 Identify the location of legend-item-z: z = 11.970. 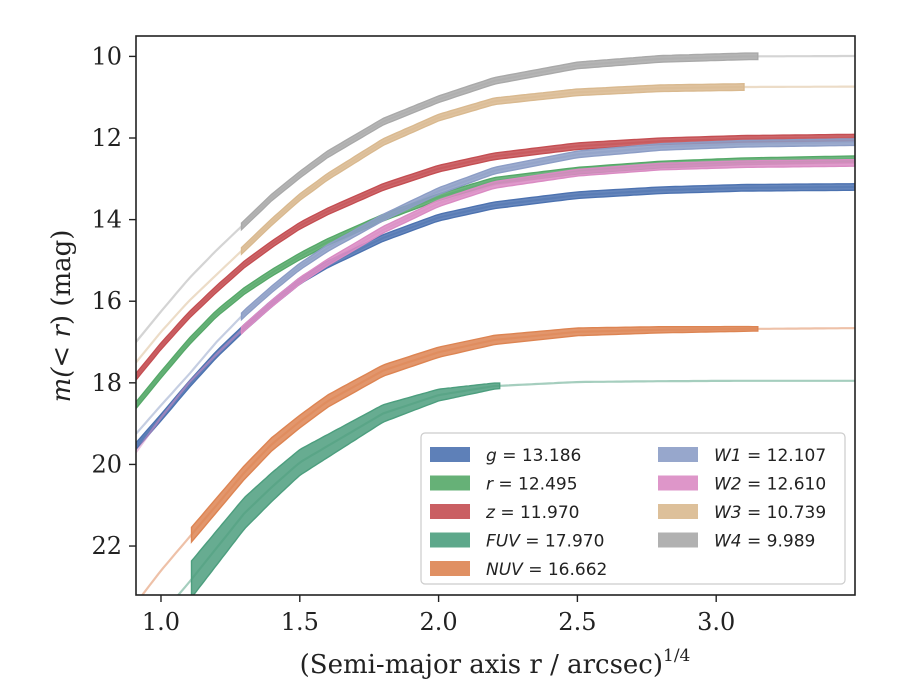
(504, 513).